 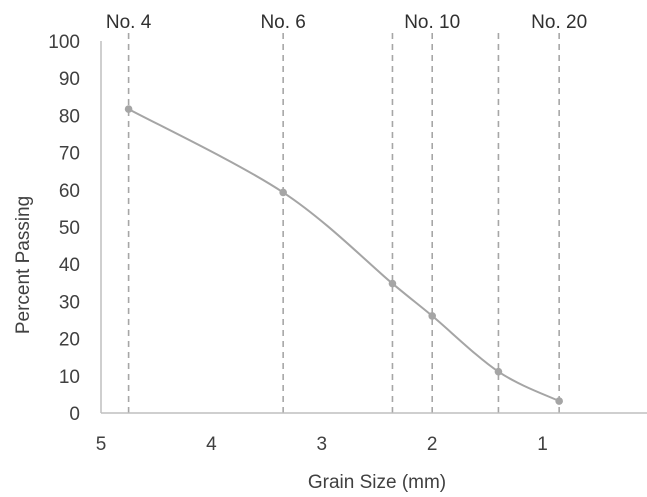 I want to click on y-tick-label-20: 20, so click(x=69, y=340).